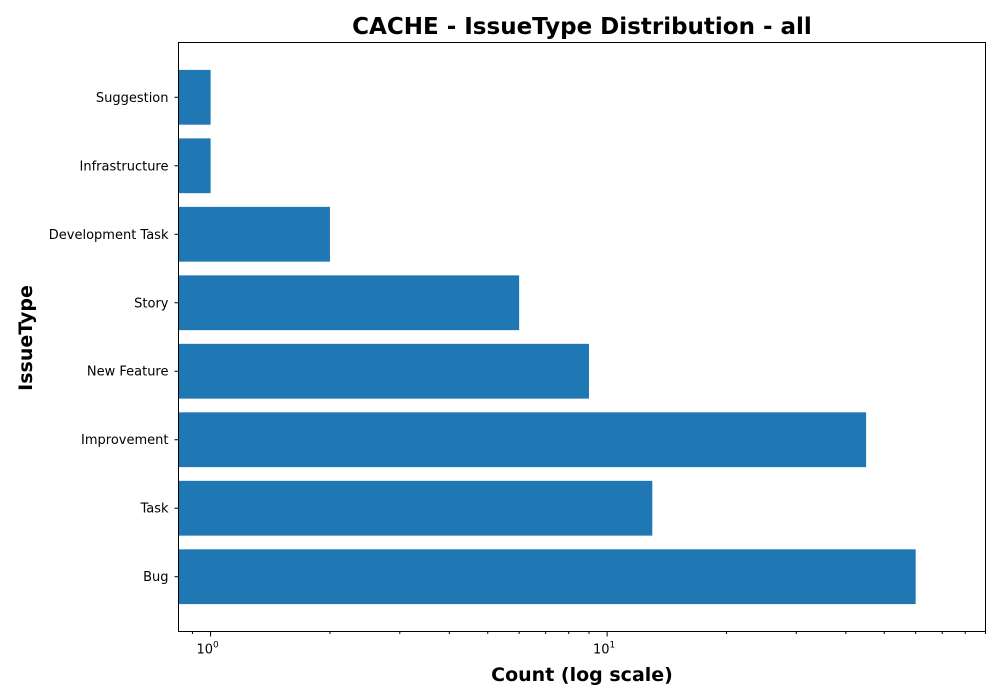 This screenshot has width=1000, height=700. What do you see at coordinates (155, 577) in the screenshot?
I see `y-tick-label: Bug` at bounding box center [155, 577].